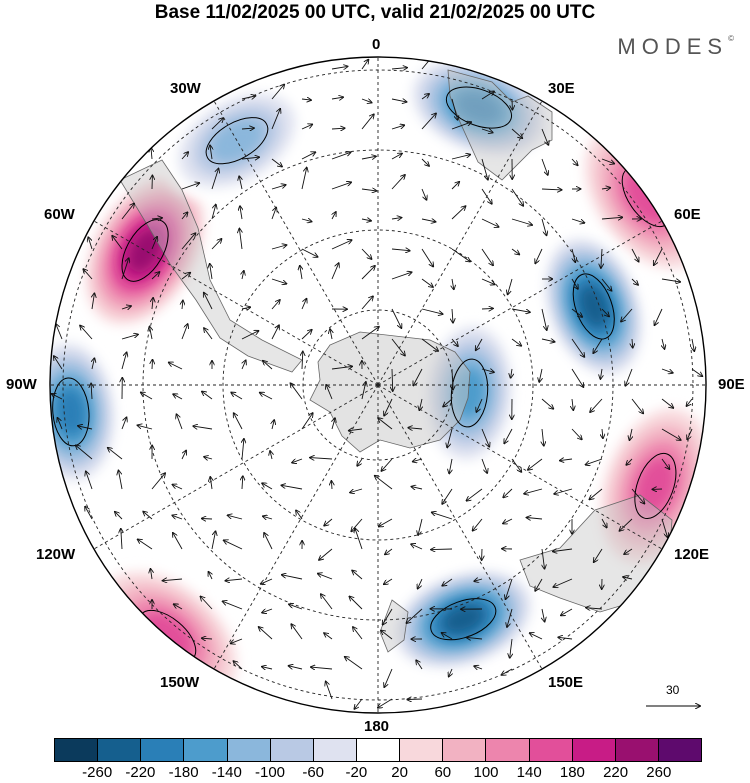  I want to click on lon-label-30e: 30E, so click(561, 88).